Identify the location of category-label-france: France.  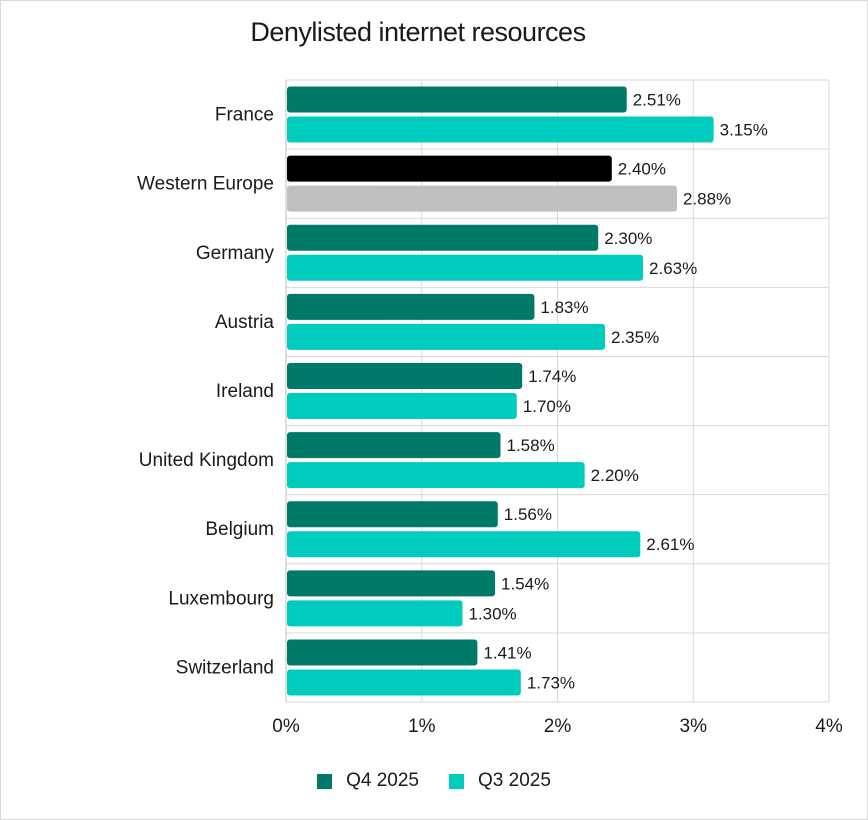
(244, 115).